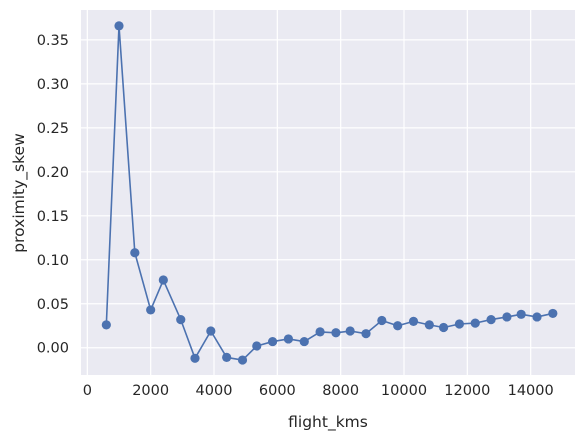  Describe the element at coordinates (328, 422) in the screenshot. I see `x-axis-label: flight_kms` at that location.